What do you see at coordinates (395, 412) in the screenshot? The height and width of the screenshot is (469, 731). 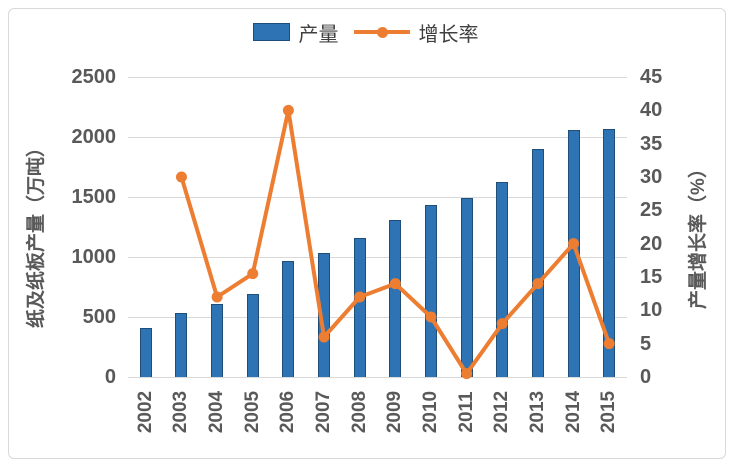 I see `x-axis-tick-label: 2009` at bounding box center [395, 412].